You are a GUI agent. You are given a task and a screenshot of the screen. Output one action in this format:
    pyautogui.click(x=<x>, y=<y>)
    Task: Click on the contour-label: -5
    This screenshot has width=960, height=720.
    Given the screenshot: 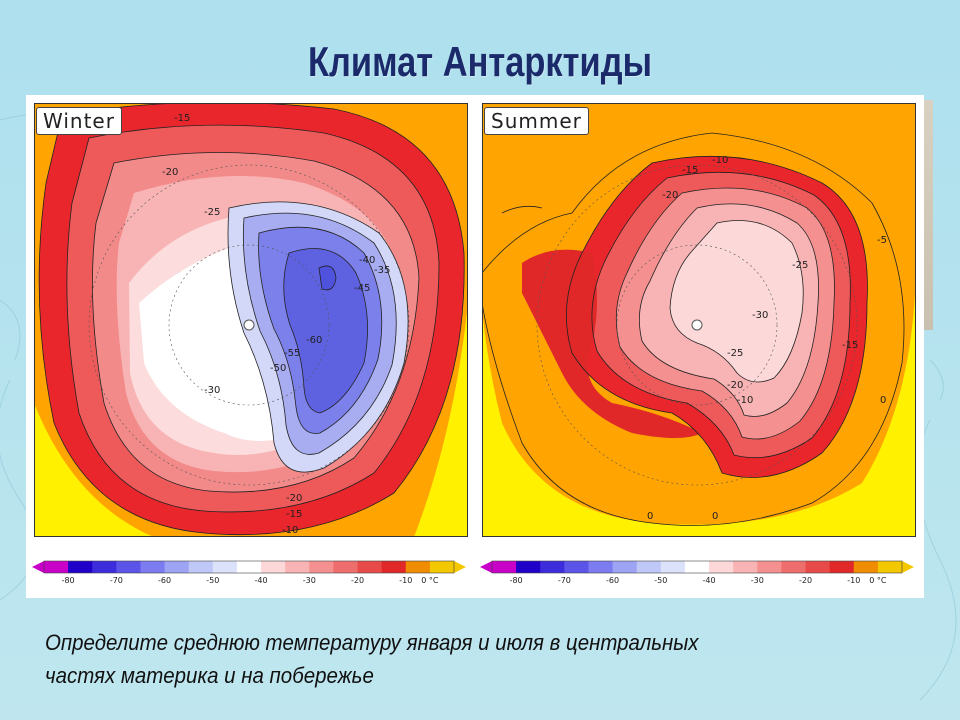 What is the action you would take?
    pyautogui.click(x=882, y=240)
    